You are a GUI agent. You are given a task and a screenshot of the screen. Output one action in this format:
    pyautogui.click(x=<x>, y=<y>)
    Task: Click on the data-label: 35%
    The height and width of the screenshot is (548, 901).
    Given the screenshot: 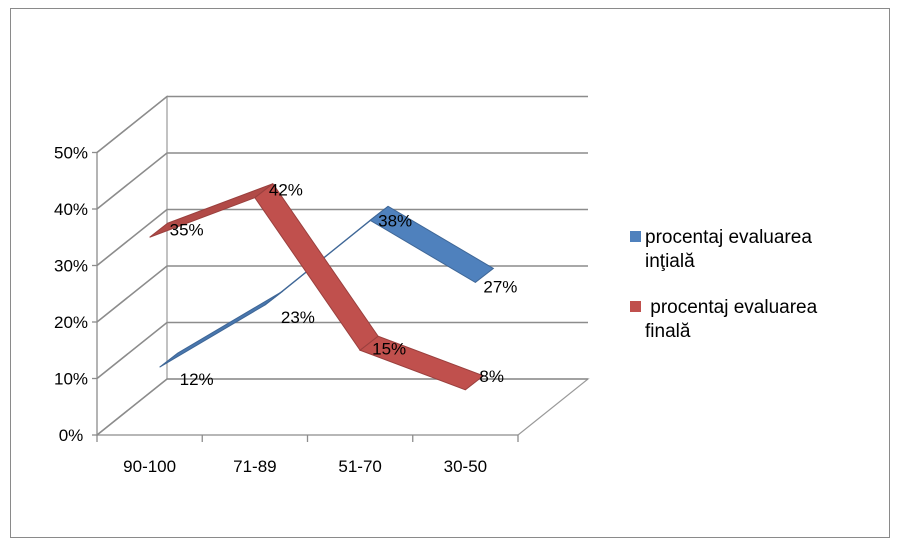 What is the action you would take?
    pyautogui.click(x=187, y=229)
    